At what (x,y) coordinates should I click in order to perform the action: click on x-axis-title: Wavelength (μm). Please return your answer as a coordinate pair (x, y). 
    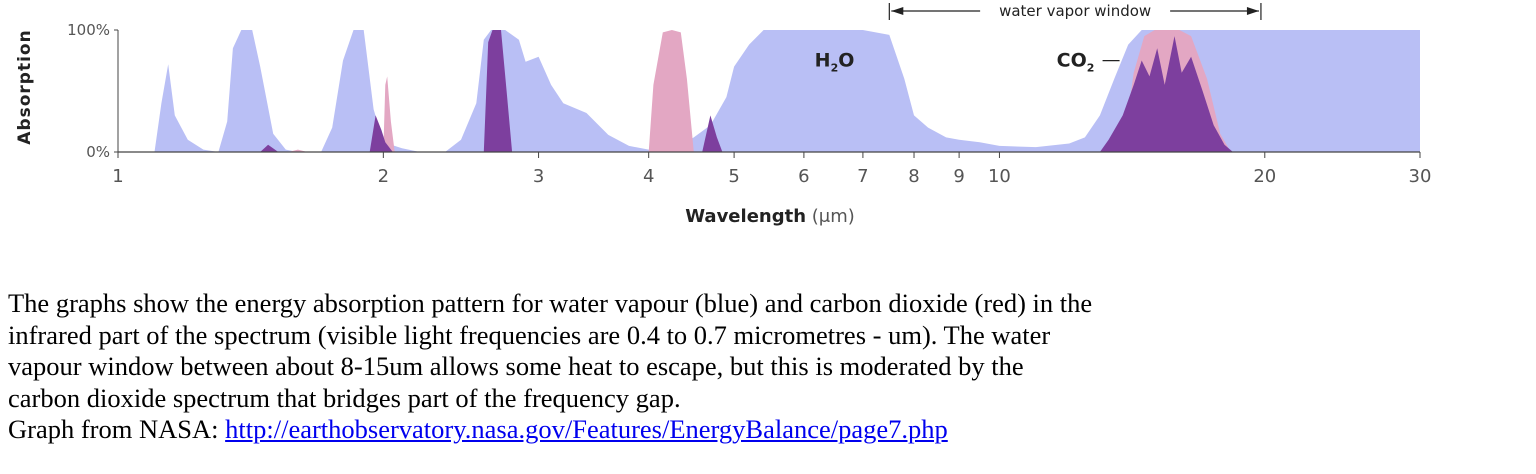
    Looking at the image, I should click on (770, 216).